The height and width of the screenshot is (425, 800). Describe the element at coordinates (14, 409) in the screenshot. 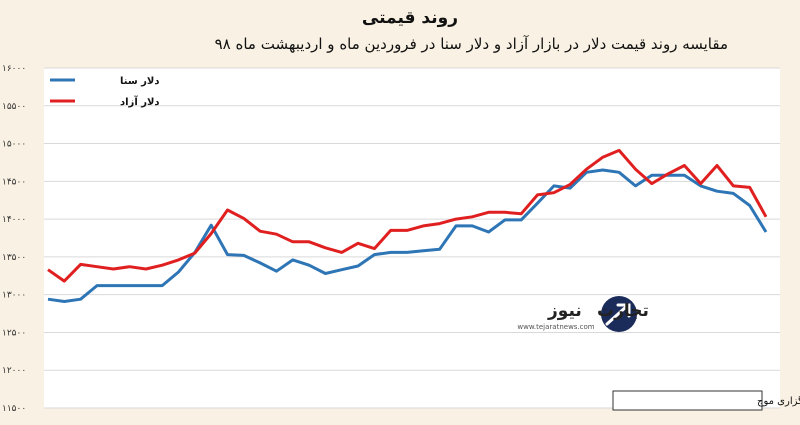

I see `y-tick-label: ۱۱۵۰۰` at that location.